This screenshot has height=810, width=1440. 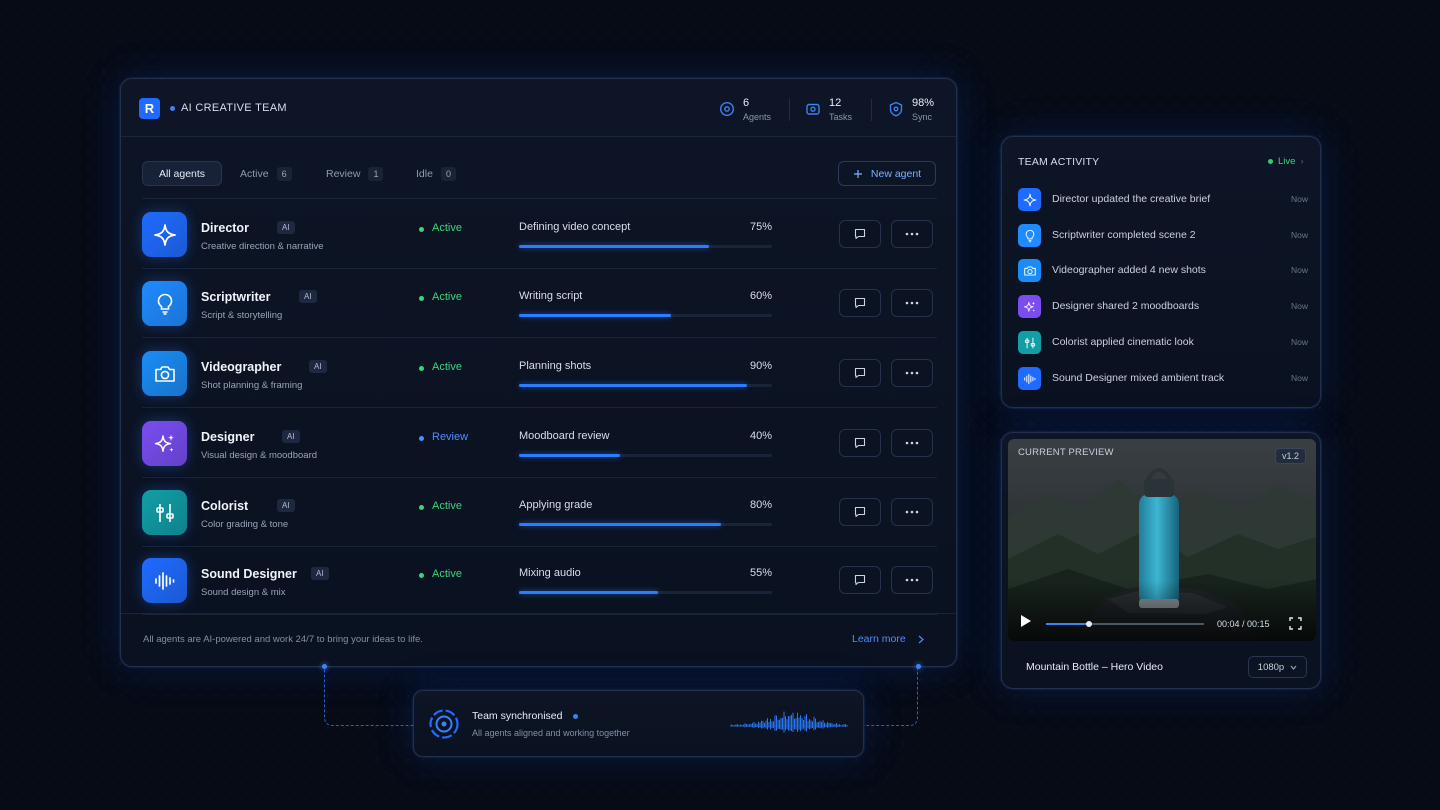 I want to click on activity-item: Director updated the creative brief Now, so click(x=1163, y=200).